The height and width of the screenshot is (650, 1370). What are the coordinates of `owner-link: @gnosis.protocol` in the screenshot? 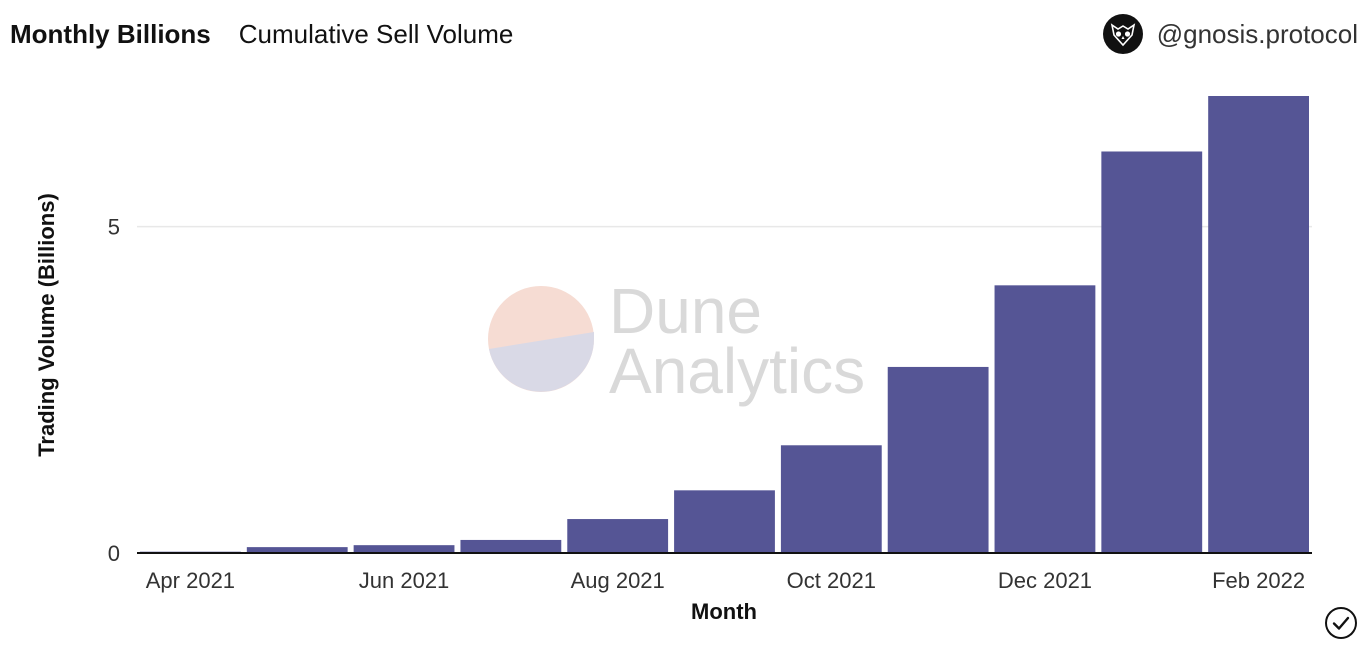 It's located at (1230, 34).